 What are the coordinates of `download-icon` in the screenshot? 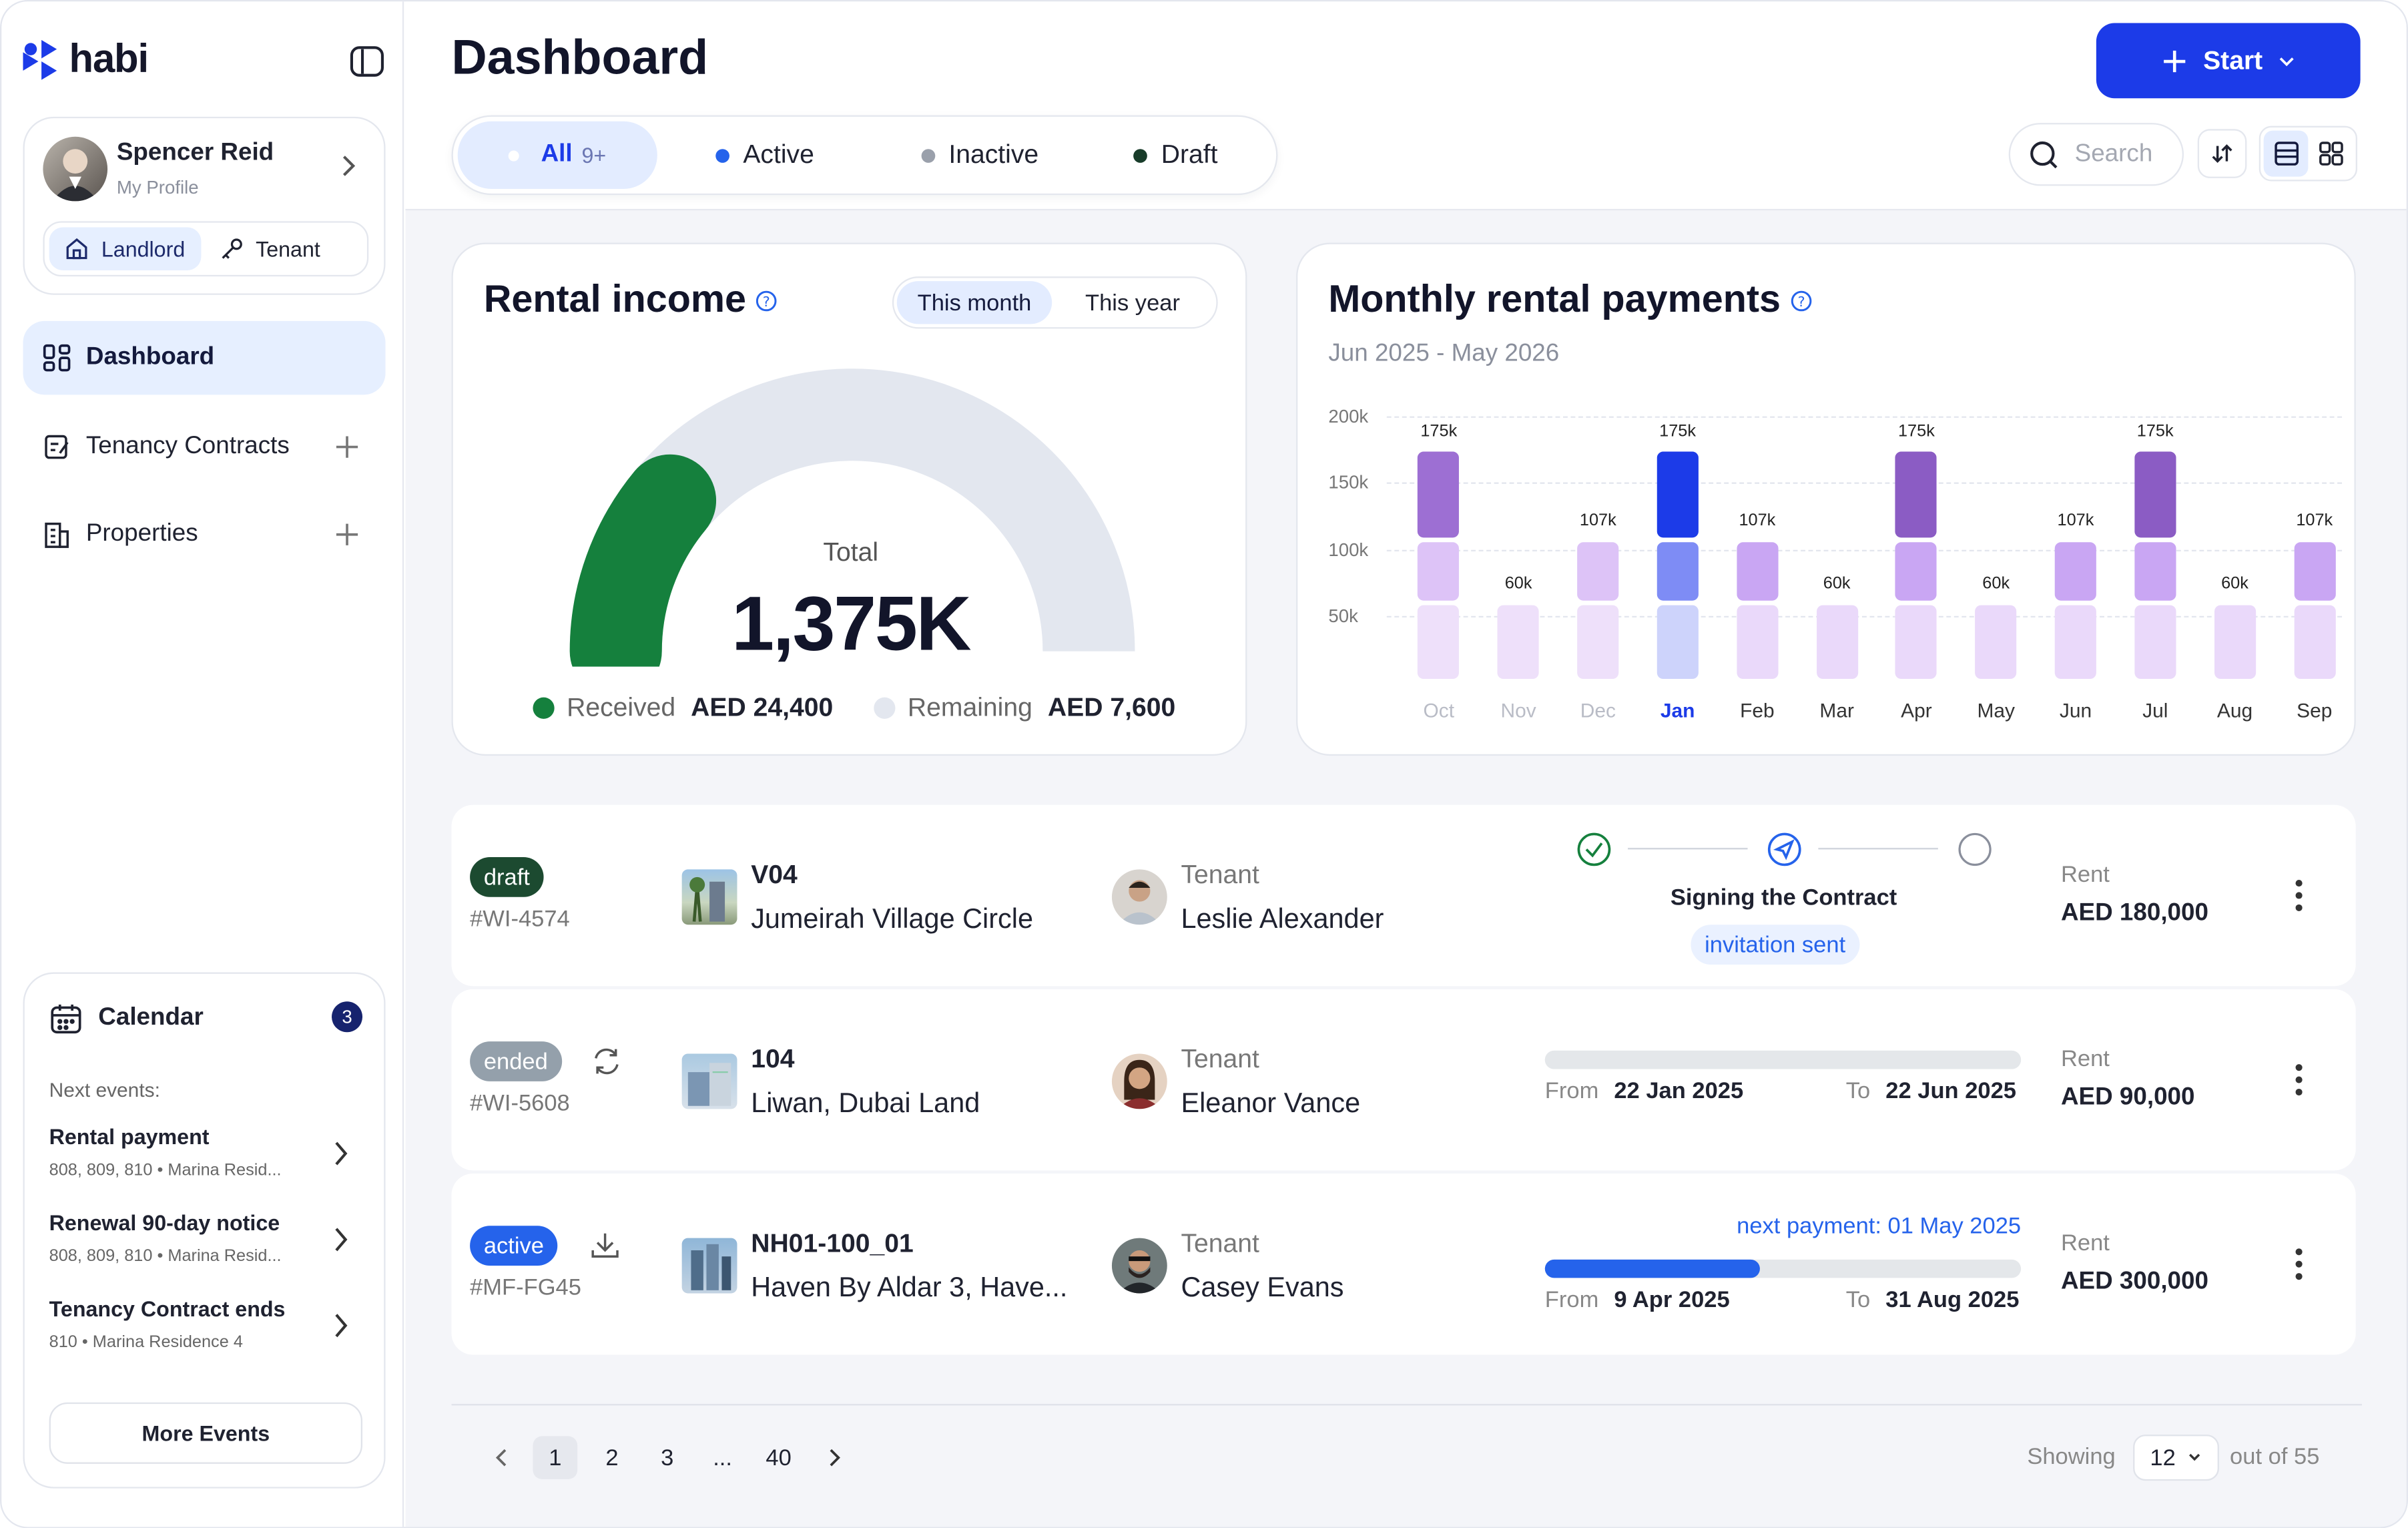 It's located at (605, 1245).